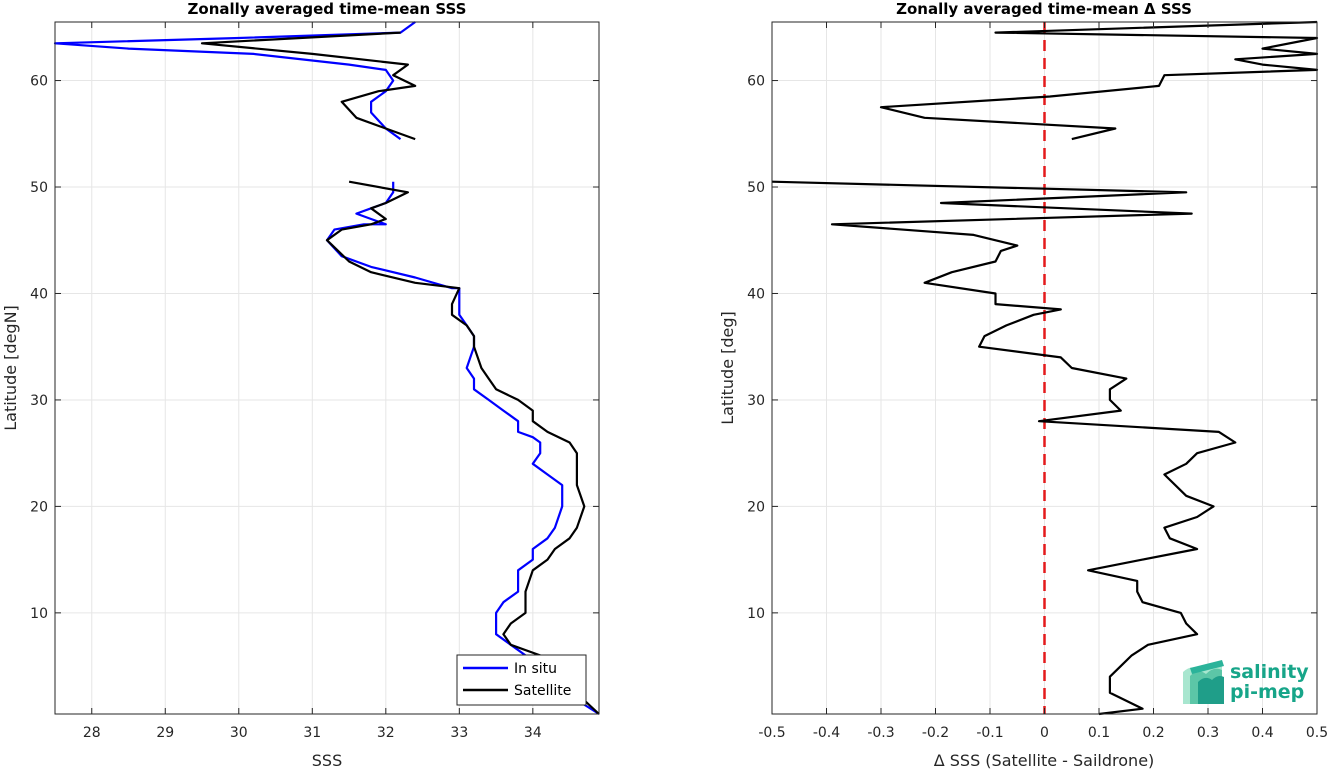 The width and height of the screenshot is (1330, 769). I want to click on legend: In situ Satellite, so click(521, 680).